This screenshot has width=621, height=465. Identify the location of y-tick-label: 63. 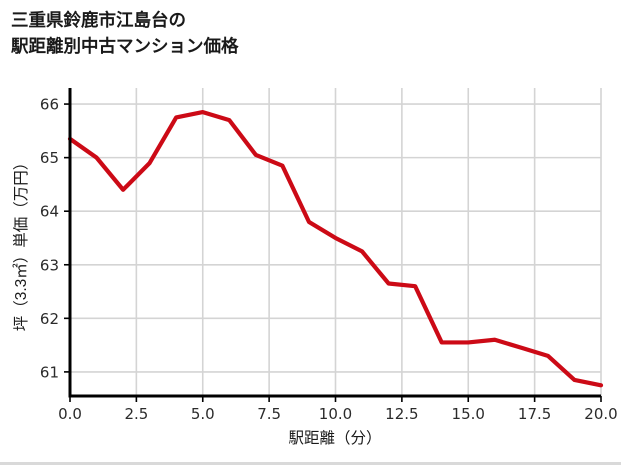
(49, 265).